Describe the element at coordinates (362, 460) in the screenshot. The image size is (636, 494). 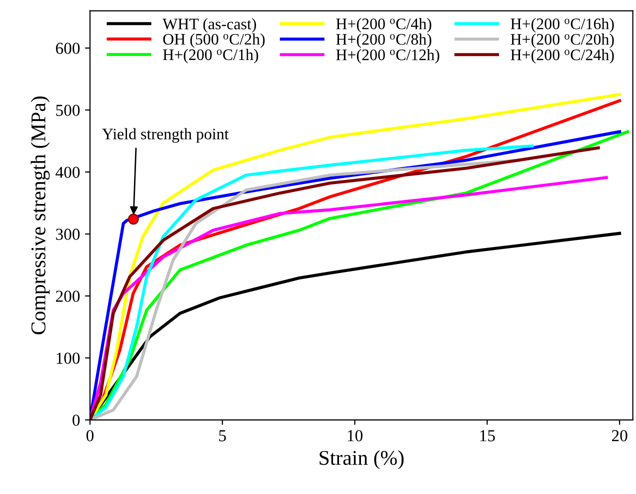
I see `x-axis-title: Strain (%)` at that location.